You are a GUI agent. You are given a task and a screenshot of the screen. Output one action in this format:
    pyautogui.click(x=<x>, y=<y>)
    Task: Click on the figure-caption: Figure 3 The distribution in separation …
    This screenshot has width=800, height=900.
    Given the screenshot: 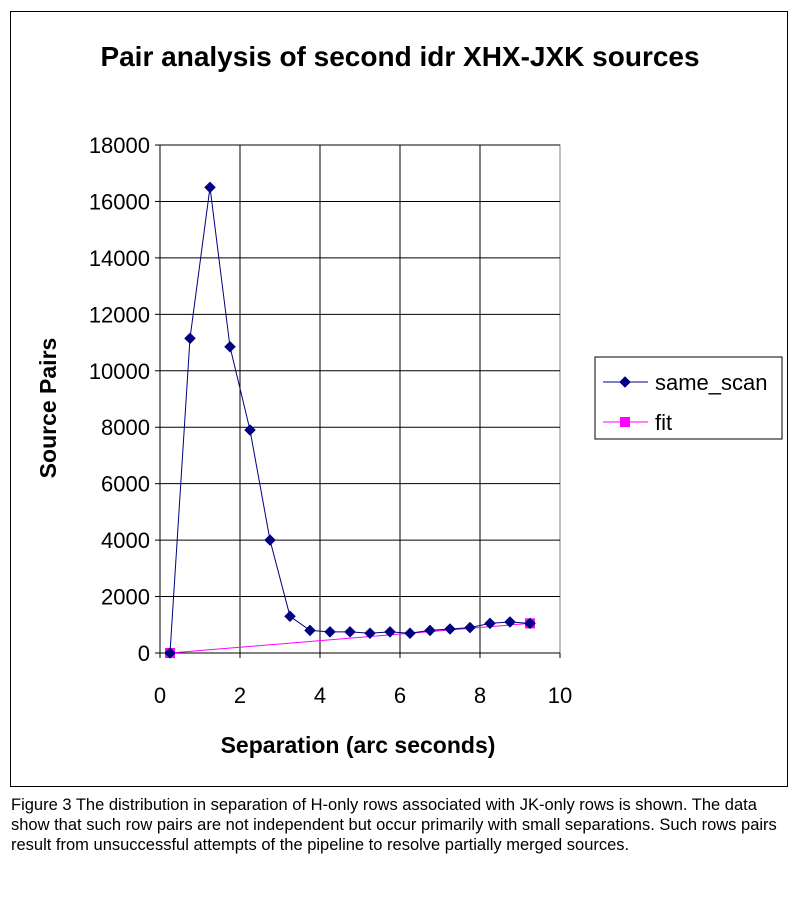 What is the action you would take?
    pyautogui.click(x=394, y=825)
    